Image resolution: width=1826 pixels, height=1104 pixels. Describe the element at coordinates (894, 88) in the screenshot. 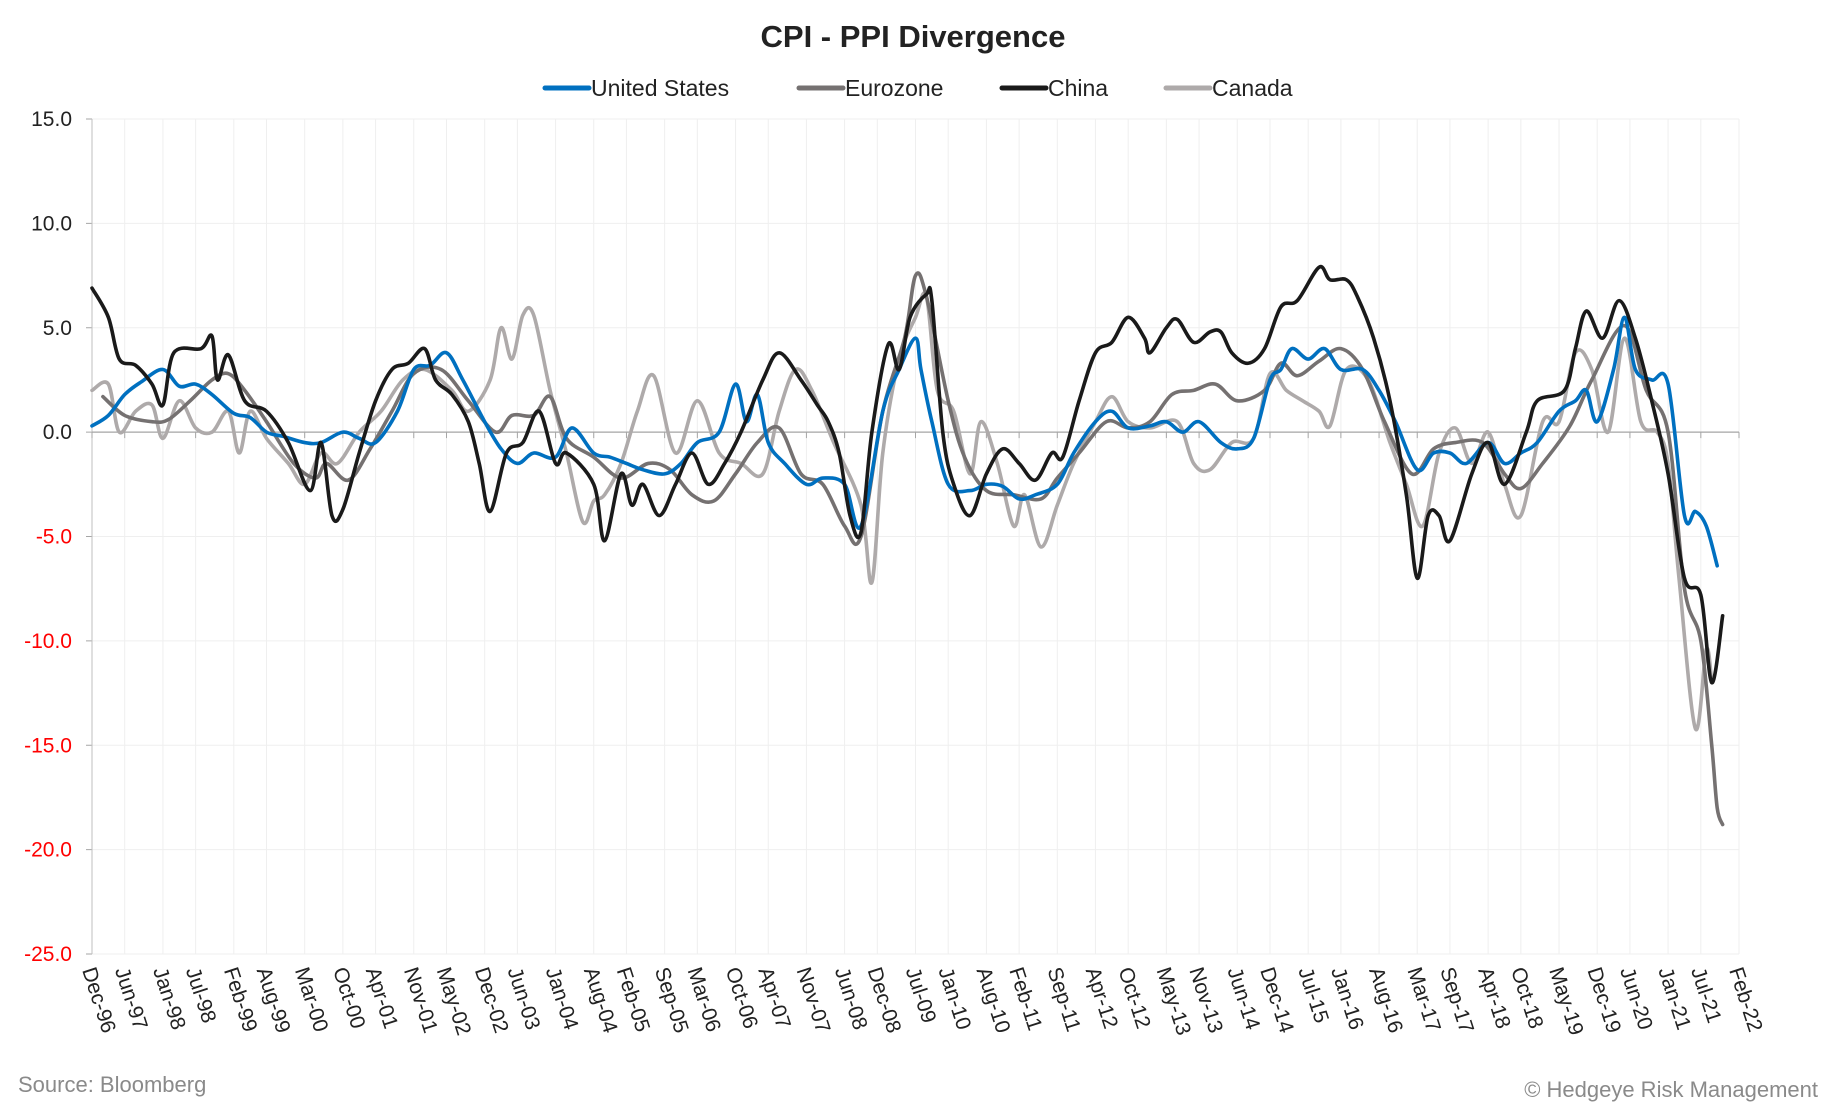

I see `legend-label: Eurozone` at that location.